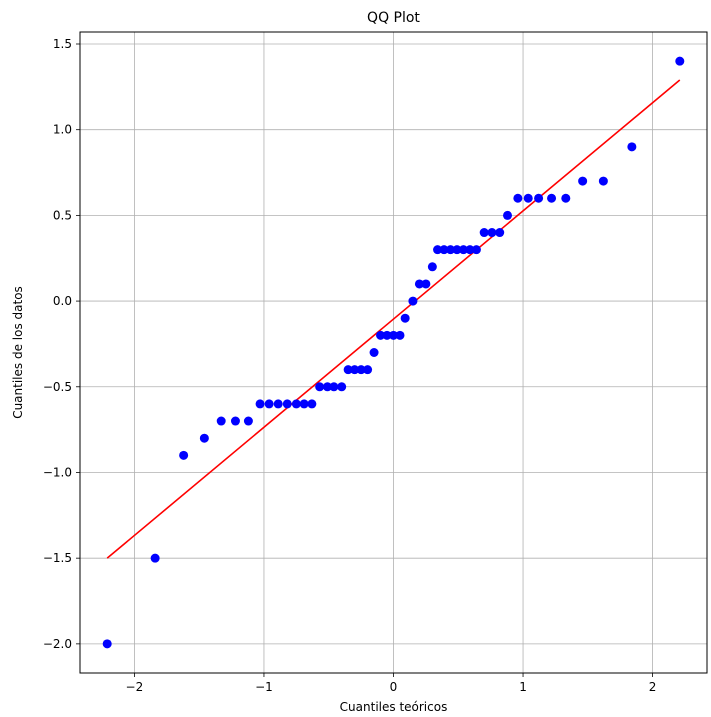 The image size is (711, 717). I want to click on chart-title: QQ Plot, so click(393, 18).